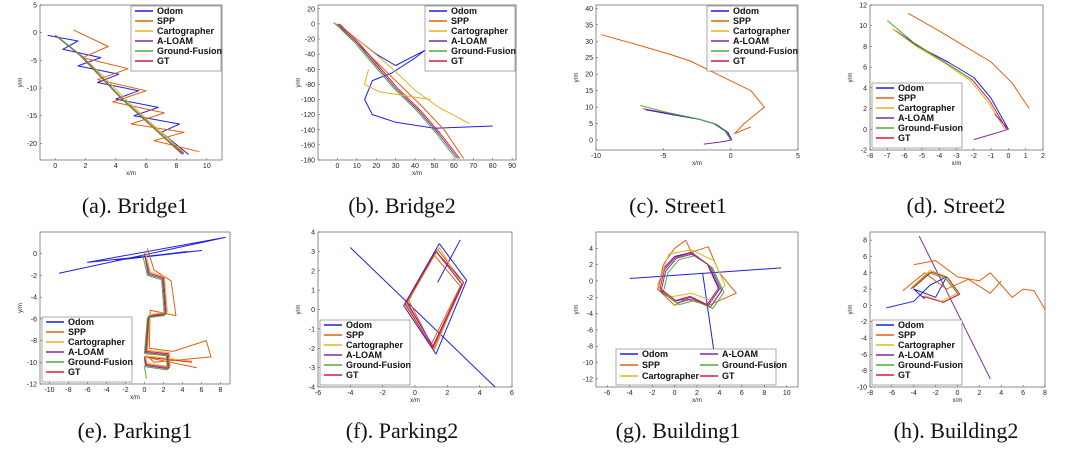  Describe the element at coordinates (870, 156) in the screenshot. I see `x-tick-label: -8` at that location.